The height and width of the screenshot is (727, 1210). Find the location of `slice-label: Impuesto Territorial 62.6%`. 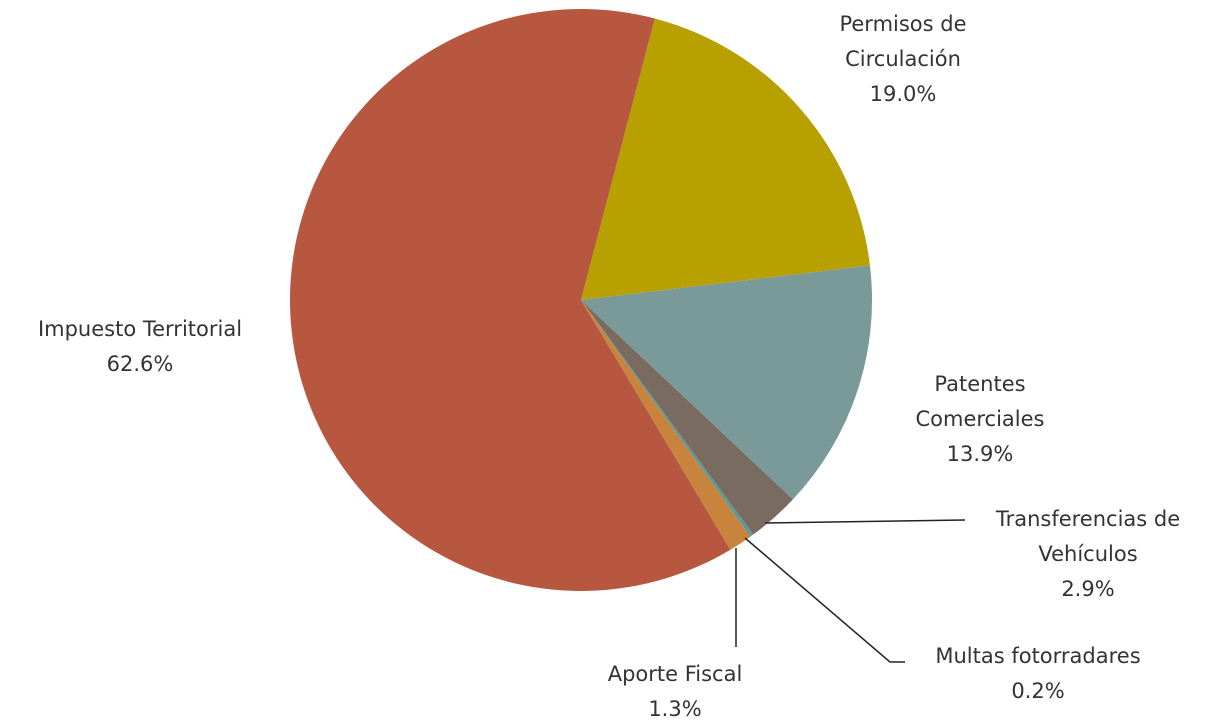

slice-label: Impuesto Territorial 62.6% is located at coordinates (140, 347).